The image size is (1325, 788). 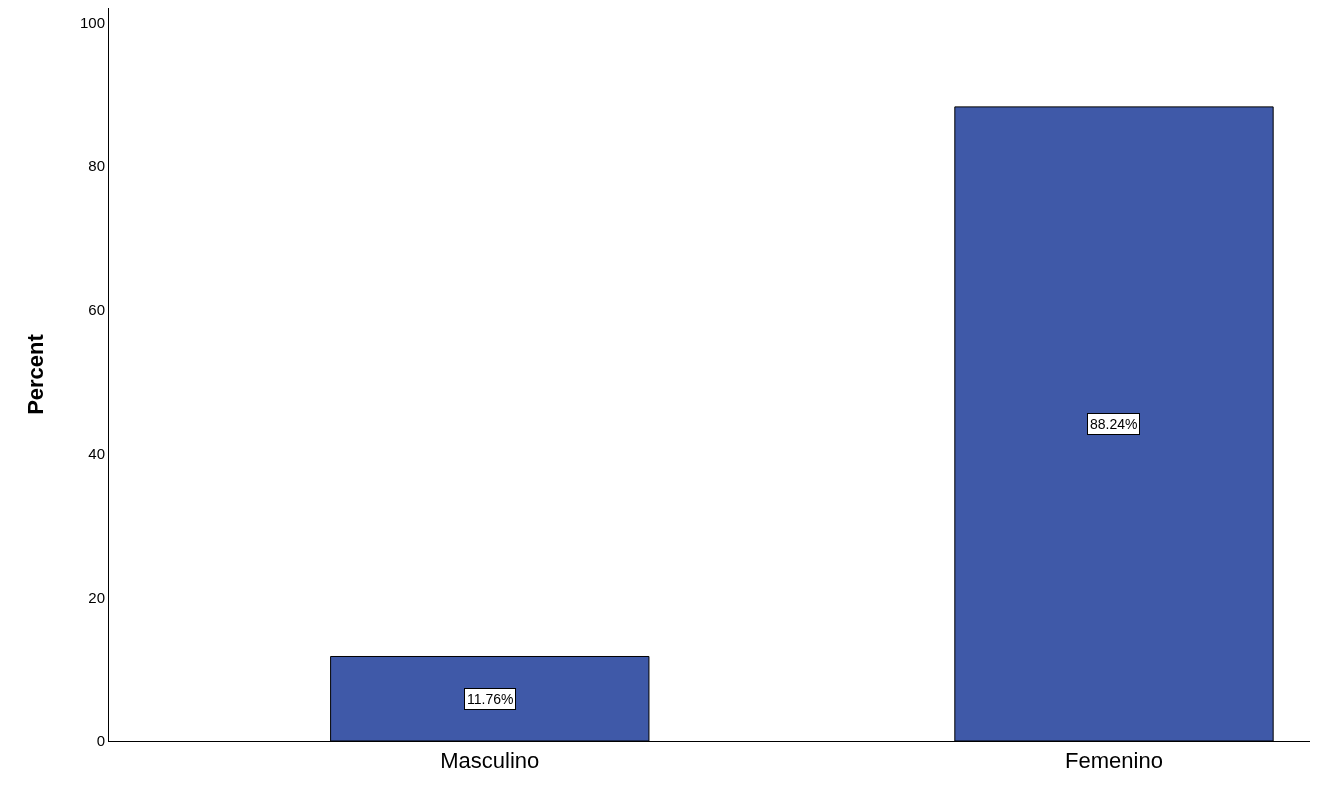 I want to click on y-tick-label: 20, so click(x=96, y=597).